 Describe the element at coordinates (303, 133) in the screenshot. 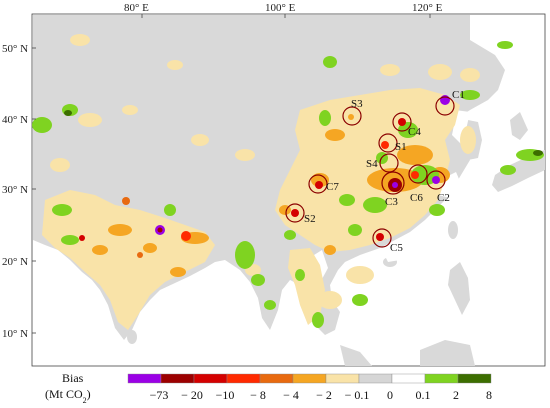

I see `bias-dark-green-spots` at that location.